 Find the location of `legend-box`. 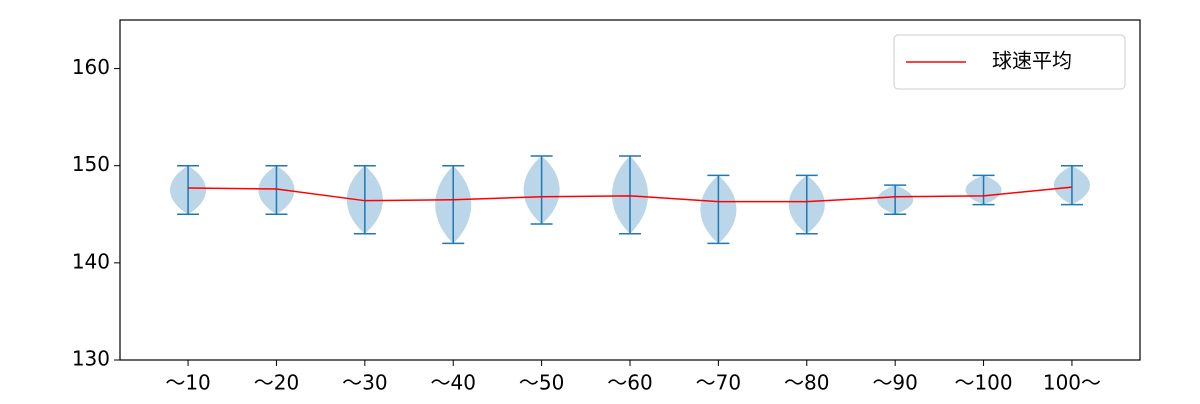

legend-box is located at coordinates (1009, 62).